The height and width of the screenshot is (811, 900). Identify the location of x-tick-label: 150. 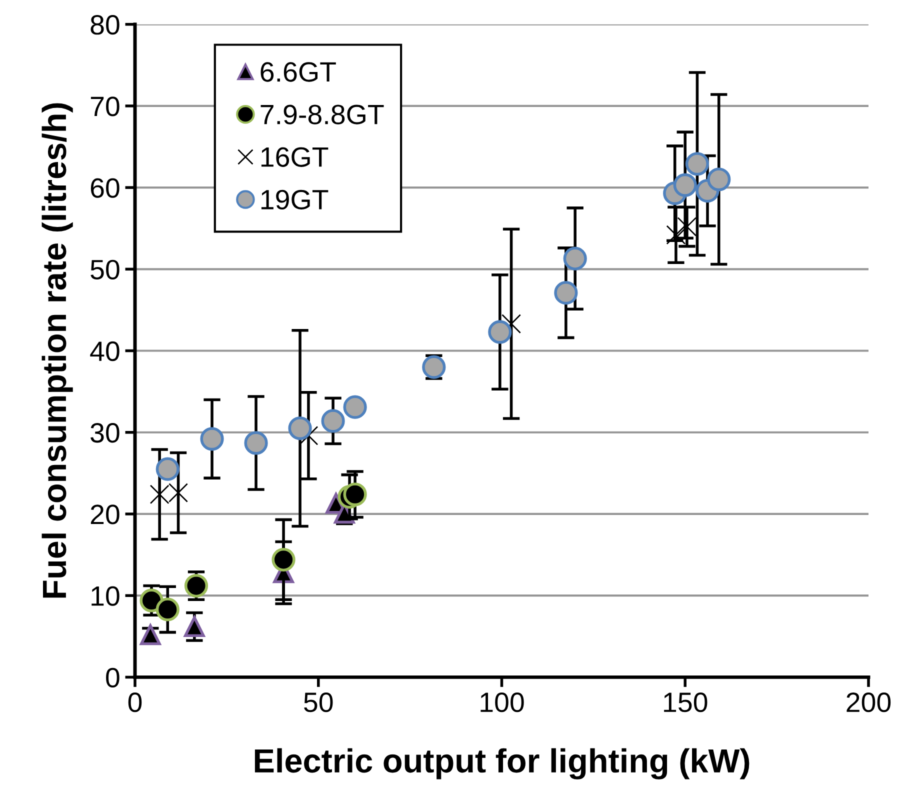
(686, 702).